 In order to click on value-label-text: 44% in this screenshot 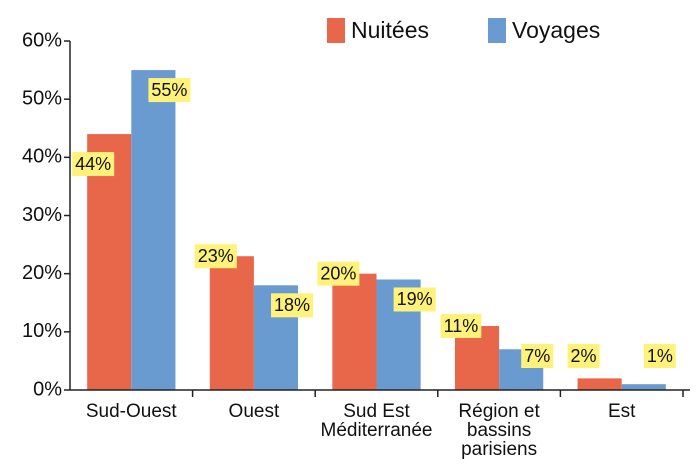, I will do `click(93, 164)`.